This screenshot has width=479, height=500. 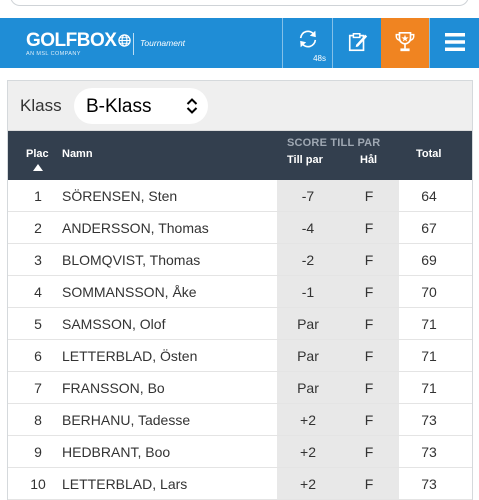 What do you see at coordinates (38, 356) in the screenshot?
I see `row-position: 6` at bounding box center [38, 356].